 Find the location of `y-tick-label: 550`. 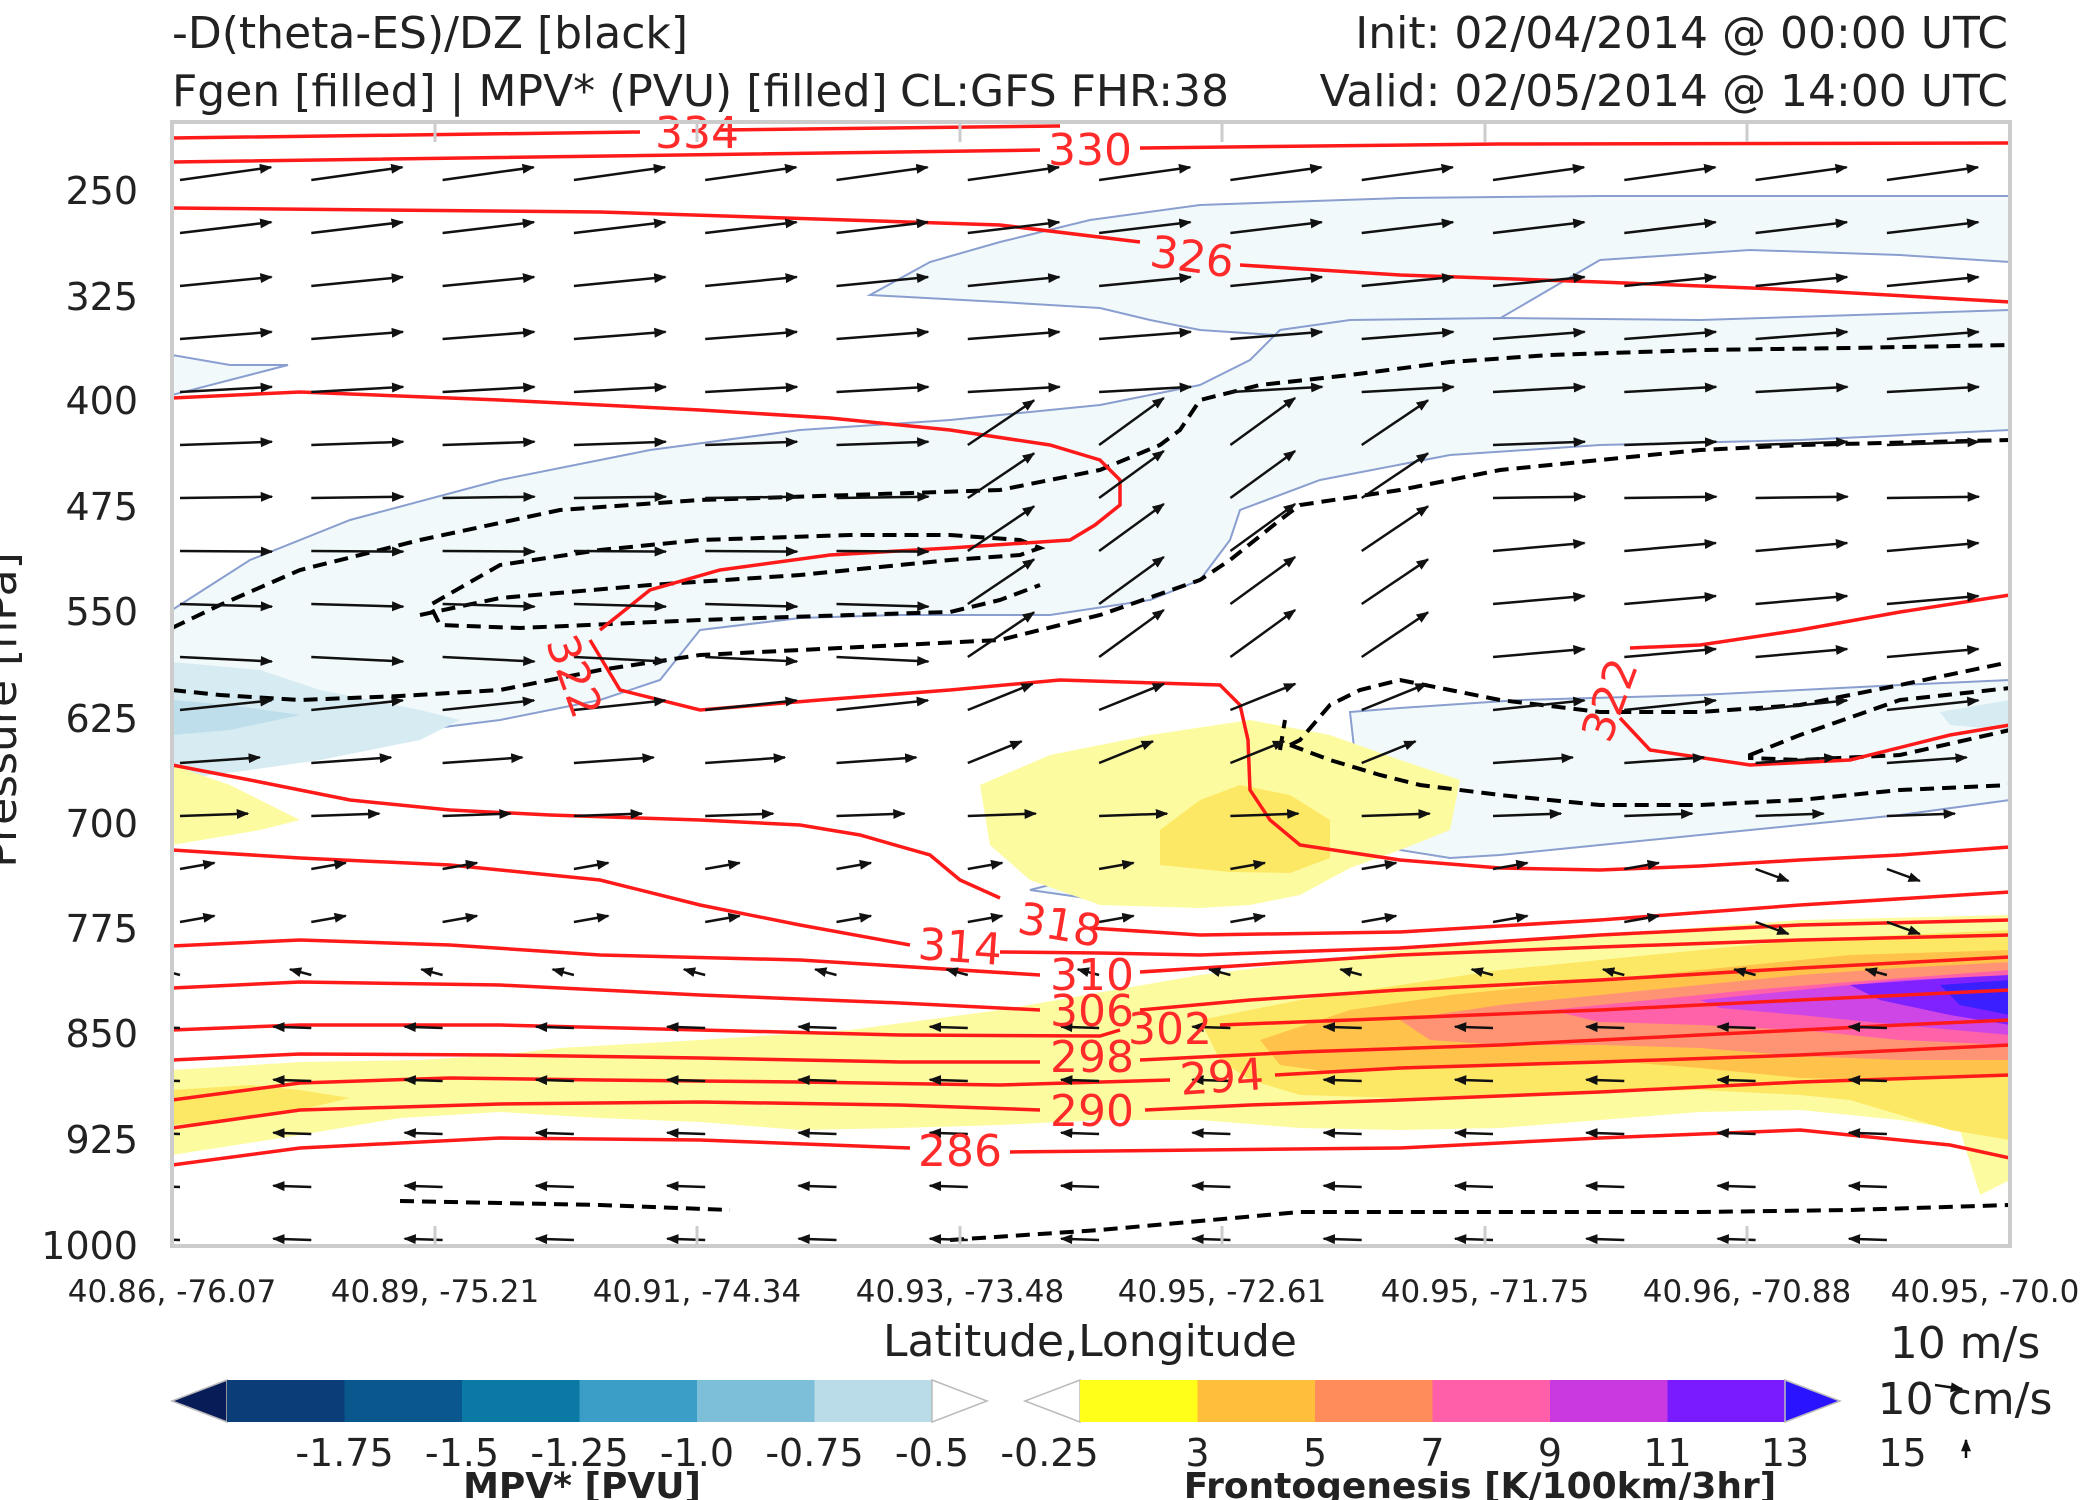

y-tick-label: 550 is located at coordinates (101, 612).